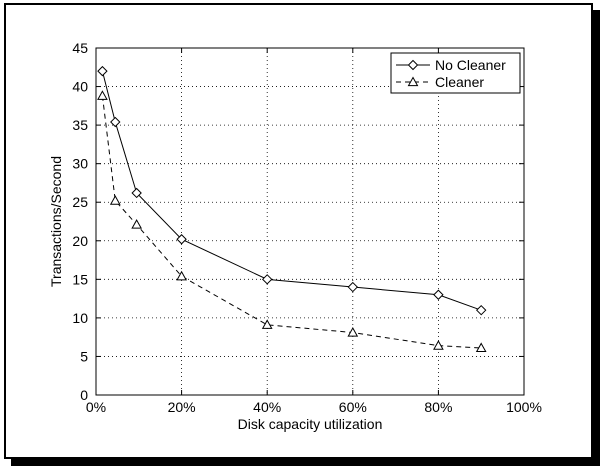 This screenshot has width=605, height=476. What do you see at coordinates (305, 462) in the screenshot?
I see `frame-shadow-bottom` at bounding box center [305, 462].